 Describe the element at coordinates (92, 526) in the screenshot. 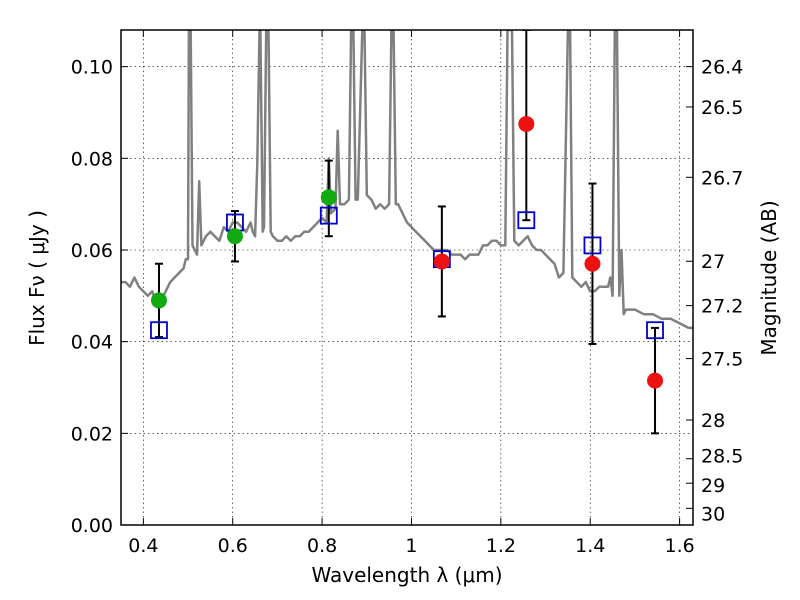

I see `y-tick-label: 0.00` at that location.